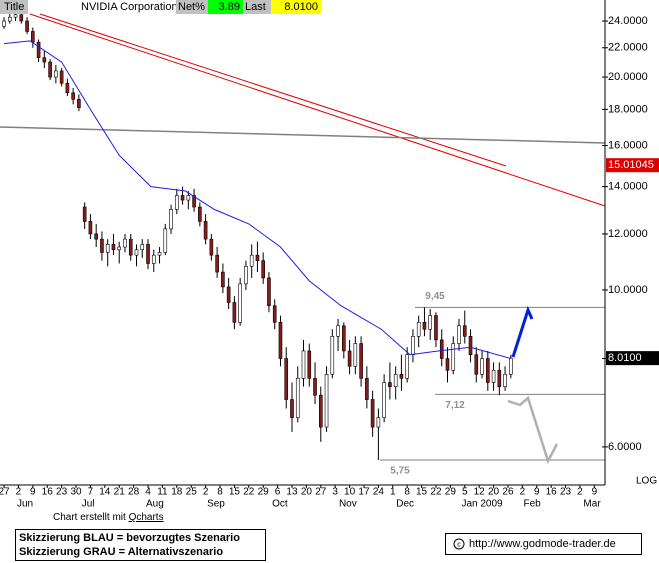 The height and width of the screenshot is (563, 659). Describe the element at coordinates (25, 504) in the screenshot. I see `month-label: Jun` at that location.